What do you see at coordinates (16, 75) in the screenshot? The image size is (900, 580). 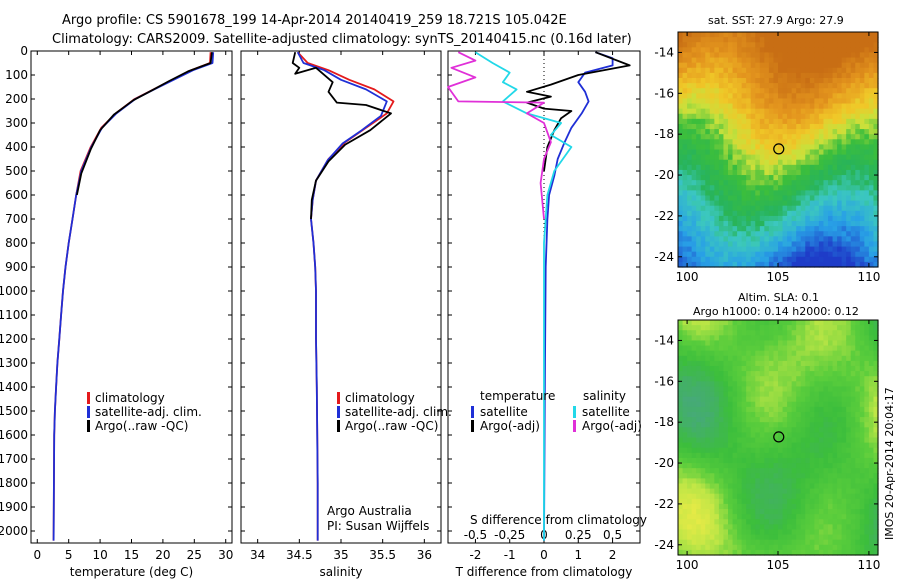 I see `y-tick-label: 100` at bounding box center [16, 75].